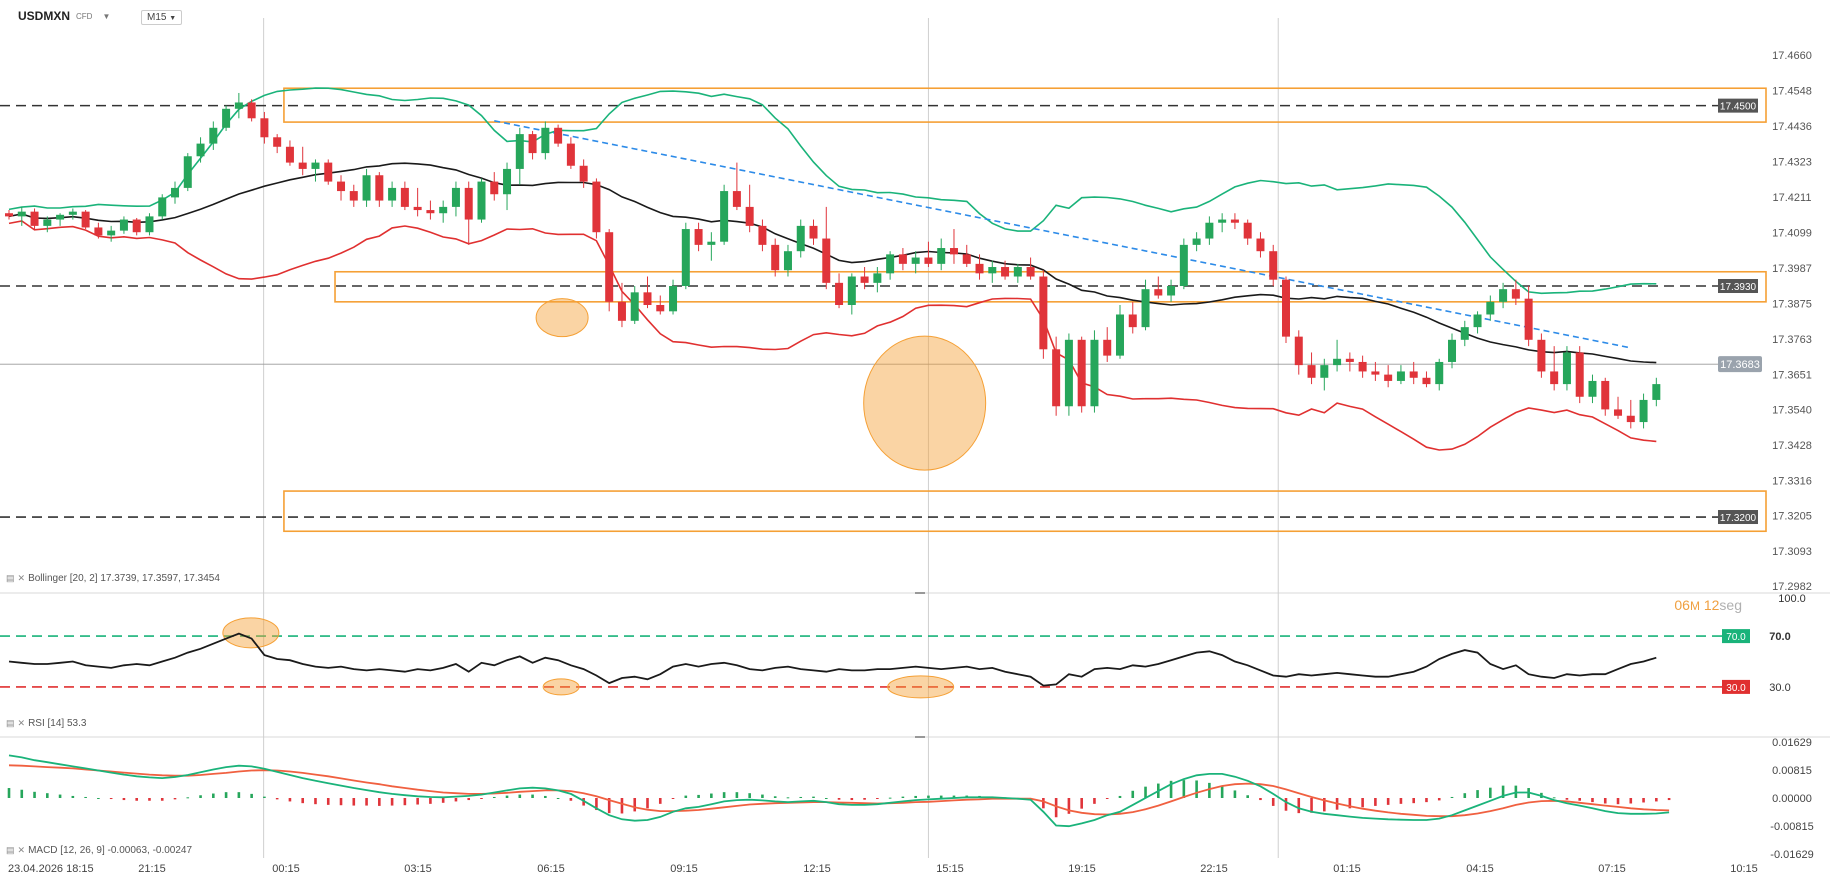  I want to click on price-level-value: 17.3200, so click(1738, 518).